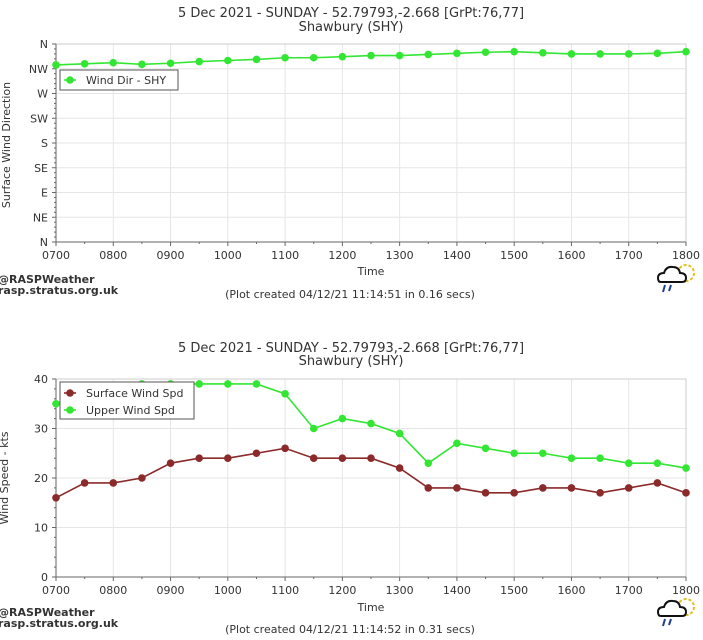 This screenshot has width=703, height=640. I want to click on chart1-legend: Wind Dir - SHY, so click(119, 80).